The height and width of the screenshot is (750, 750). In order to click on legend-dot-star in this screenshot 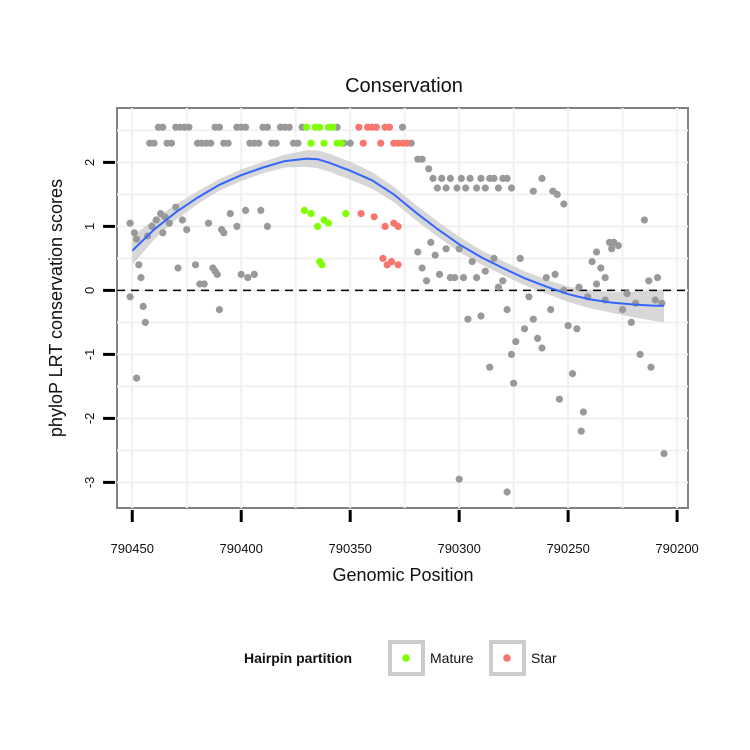, I will do `click(507, 658)`.